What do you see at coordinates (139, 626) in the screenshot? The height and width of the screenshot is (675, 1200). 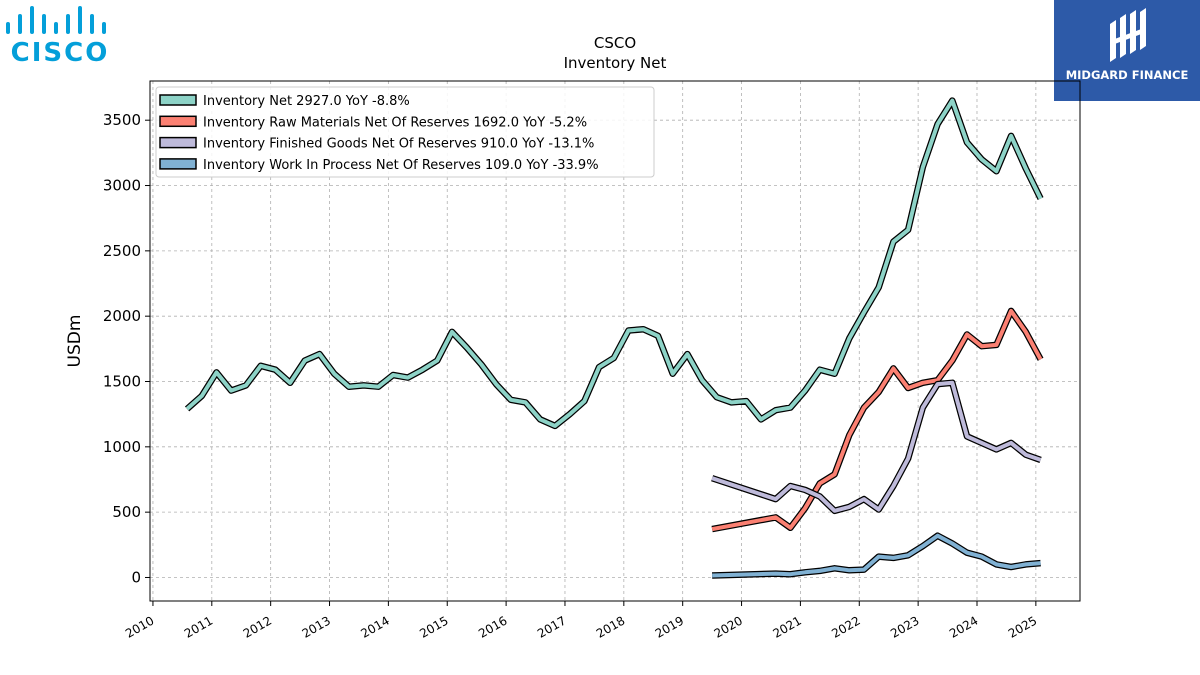 I see `x-tick-label: 2010` at bounding box center [139, 626].